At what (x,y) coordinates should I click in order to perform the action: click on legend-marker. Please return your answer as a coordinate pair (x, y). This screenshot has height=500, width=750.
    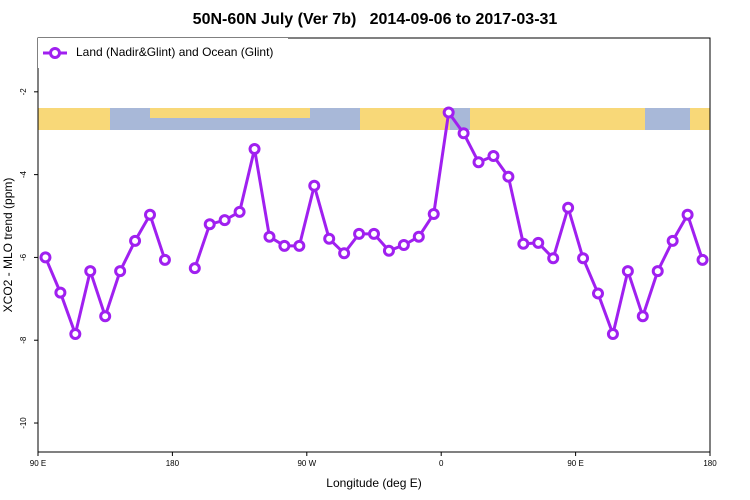
    Looking at the image, I should click on (55, 53).